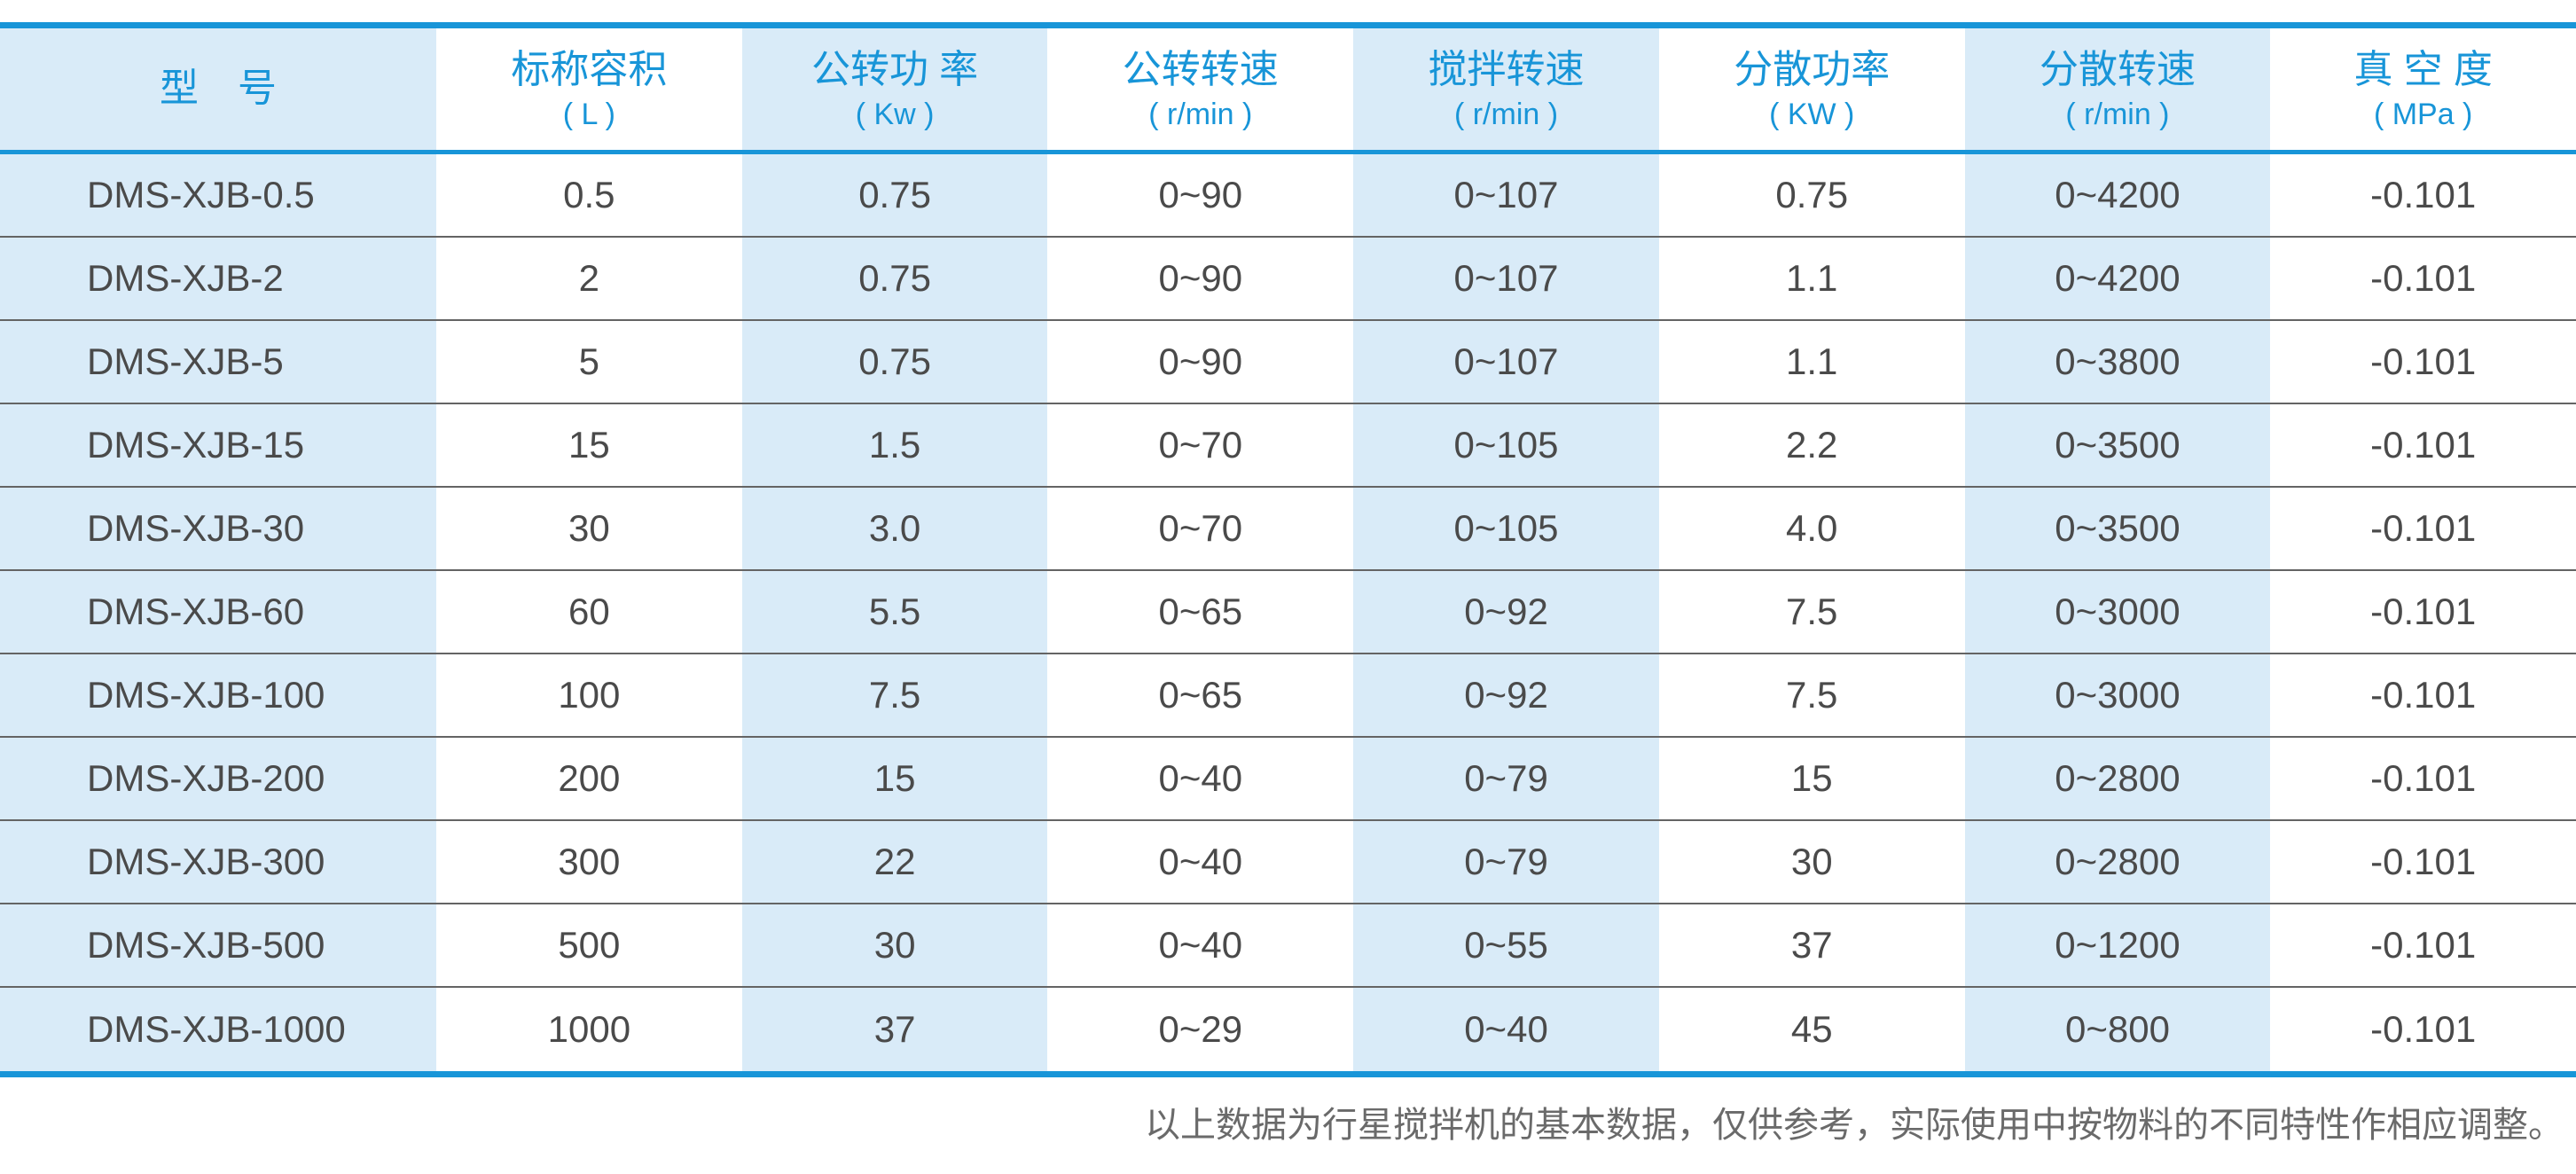 The height and width of the screenshot is (1174, 2576). Describe the element at coordinates (2117, 612) in the screenshot. I see `value-cell: 0~3000` at that location.